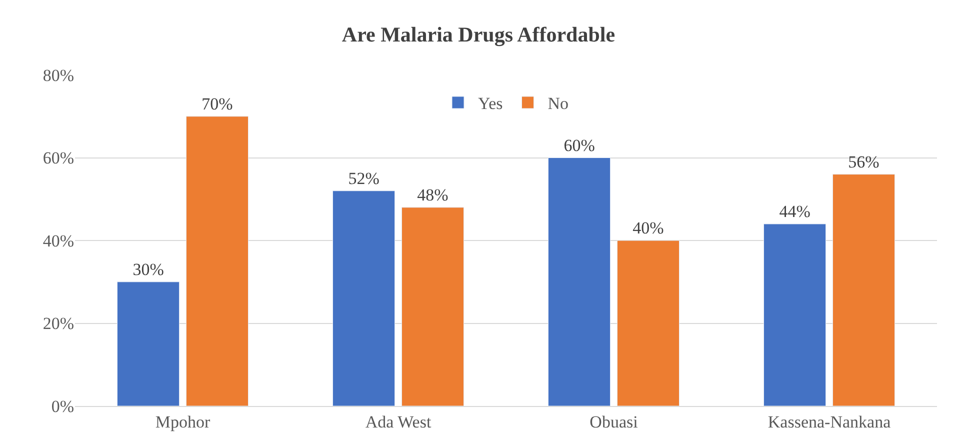 This screenshot has width=957, height=446. I want to click on x-tick-label: Kassena-Nankana, so click(830, 422).